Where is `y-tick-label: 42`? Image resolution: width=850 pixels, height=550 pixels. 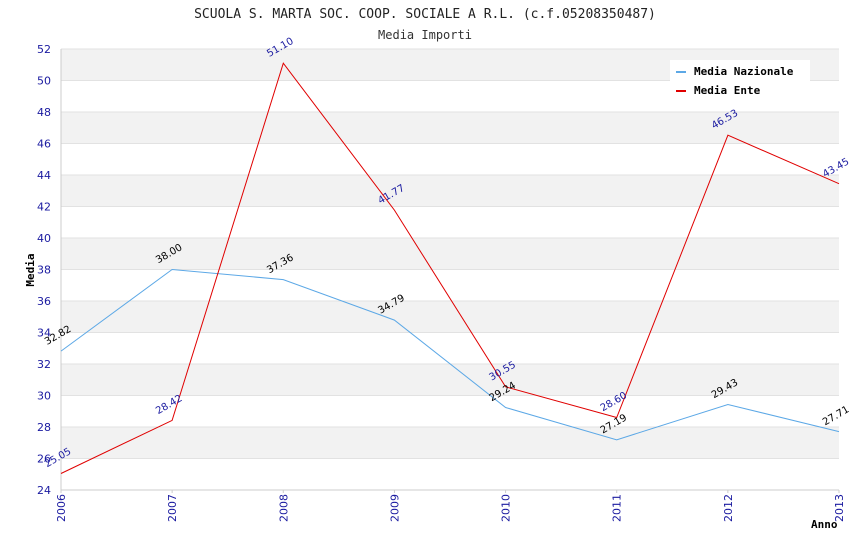
y-tick-label: 42 is located at coordinates (44, 207).